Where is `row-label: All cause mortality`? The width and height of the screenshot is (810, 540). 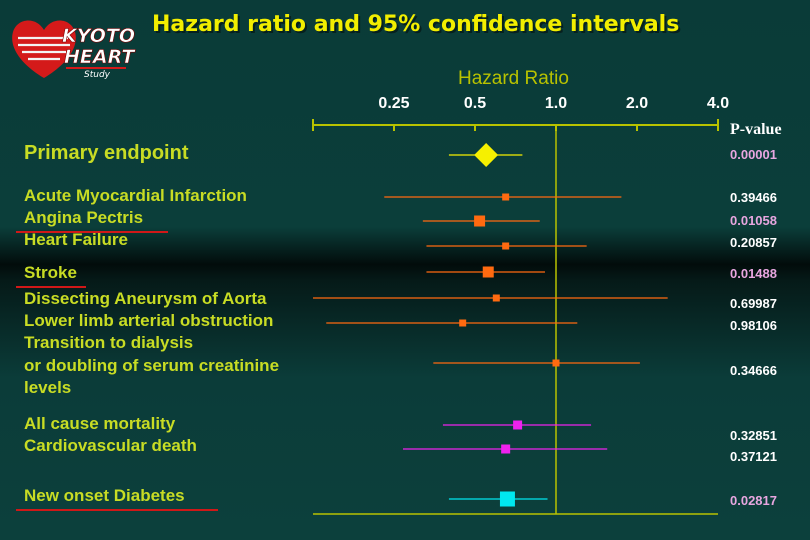
row-label: All cause mortality is located at coordinates (100, 423).